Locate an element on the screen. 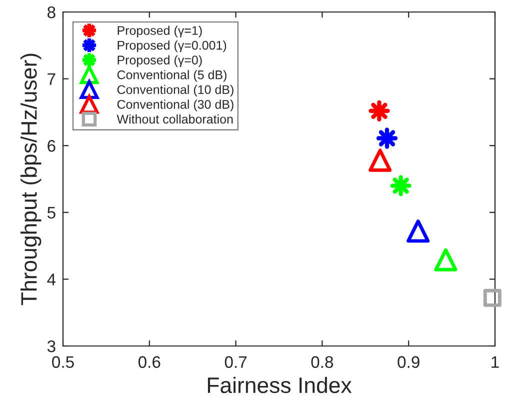 This screenshot has height=407, width=506. y-tick-label: 5 is located at coordinates (51, 212).